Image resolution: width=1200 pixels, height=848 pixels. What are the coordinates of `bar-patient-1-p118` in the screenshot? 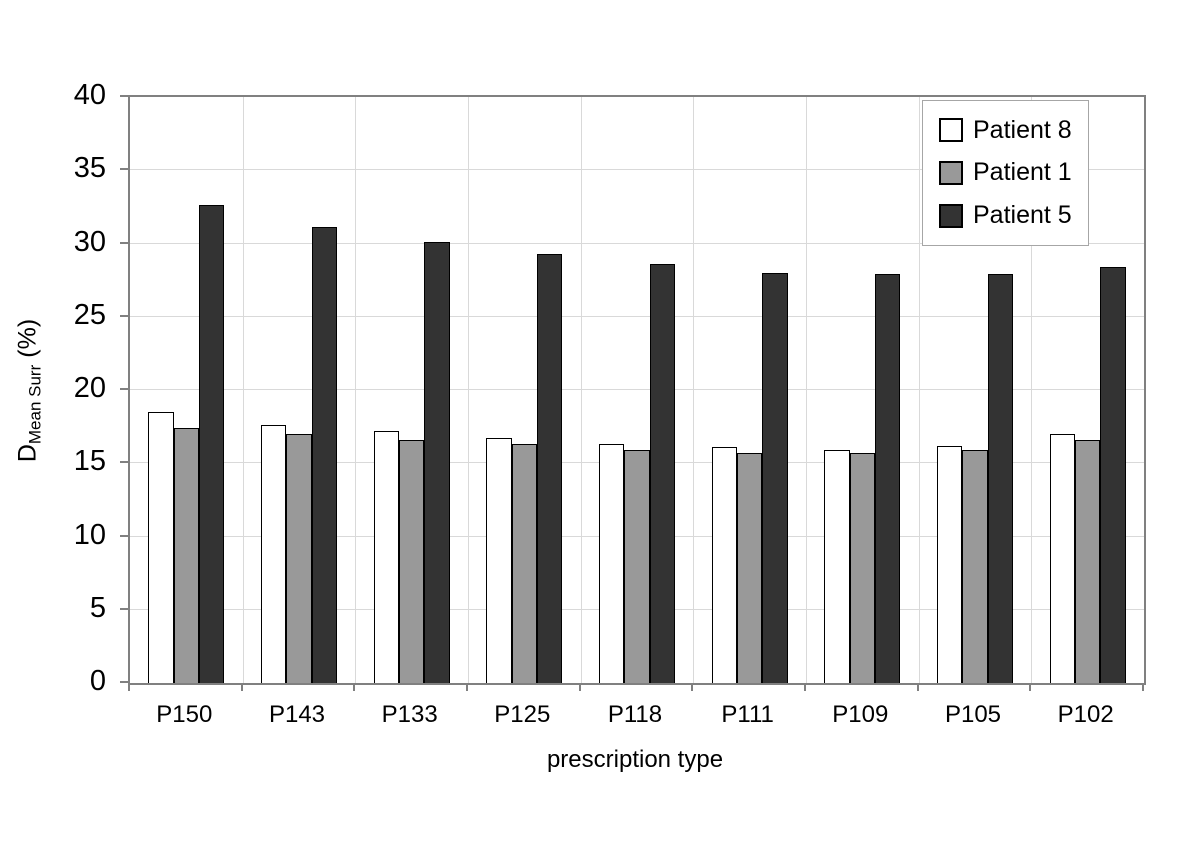 It's located at (637, 566).